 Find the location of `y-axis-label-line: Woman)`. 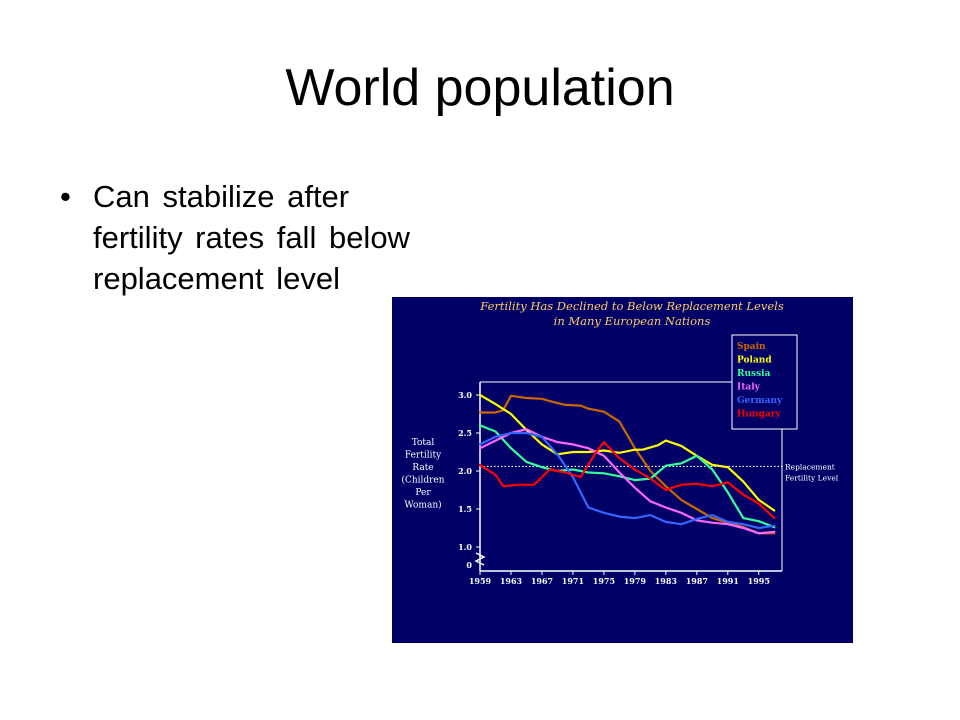

y-axis-label-line: Woman) is located at coordinates (422, 505).